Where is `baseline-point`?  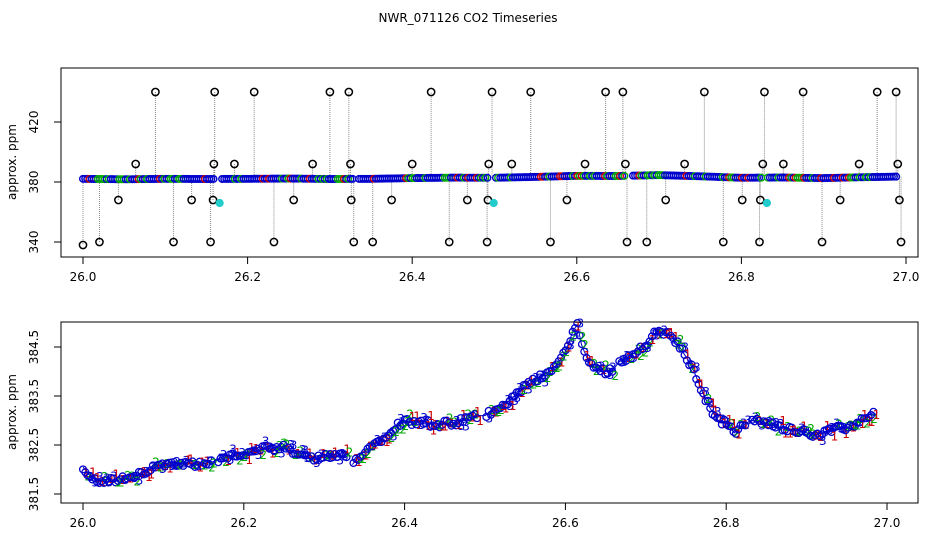
baseline-point is located at coordinates (213, 178).